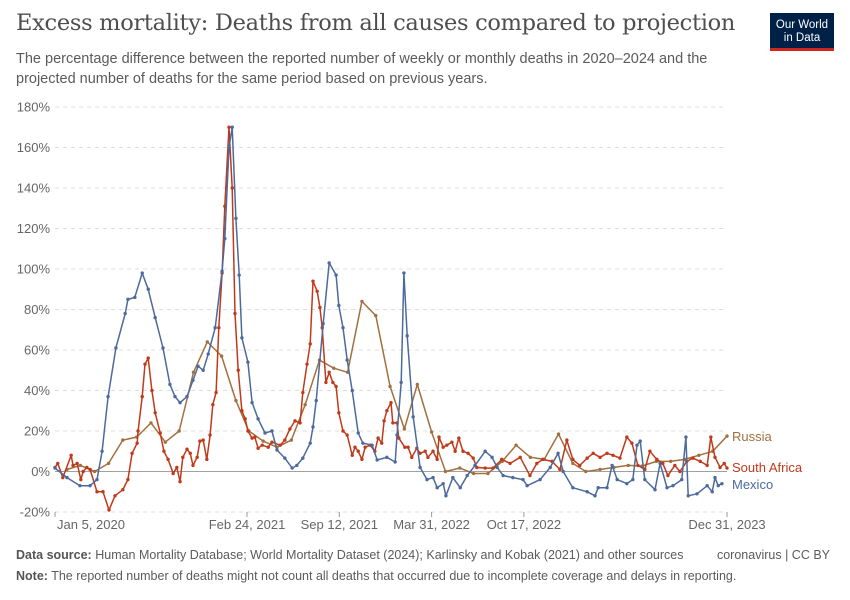 The image size is (850, 600). Describe the element at coordinates (802, 32) in the screenshot. I see `owid-logo: Our World in Data` at that location.